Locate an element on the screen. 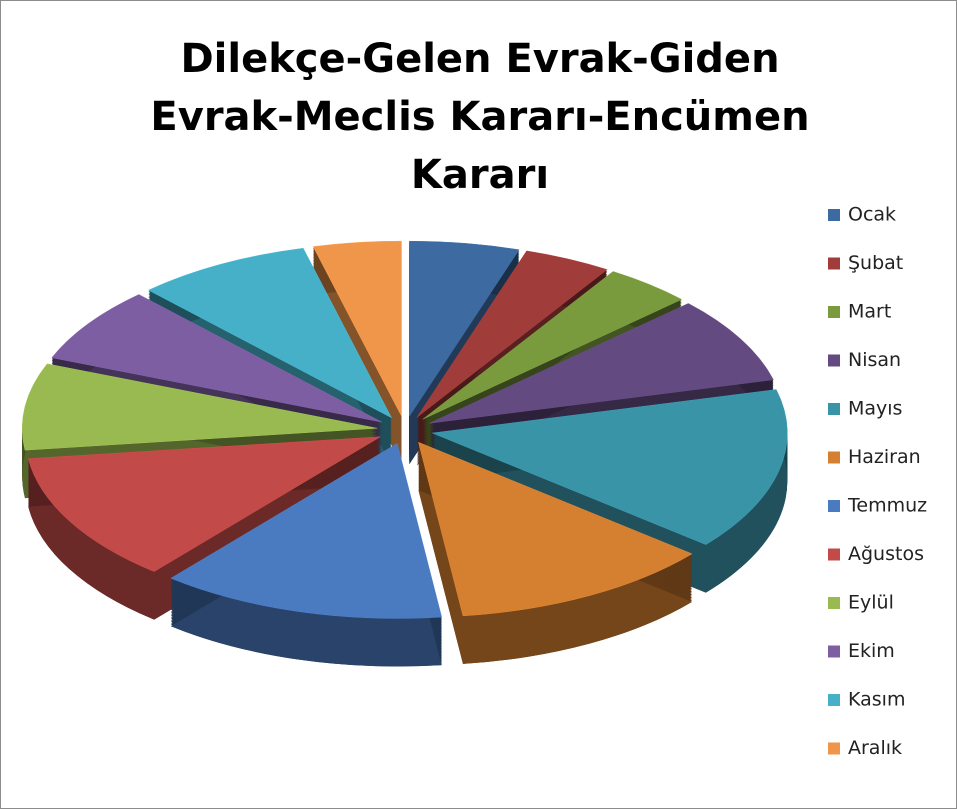 This screenshot has width=957, height=809. legend-label: Ağustos is located at coordinates (886, 554).